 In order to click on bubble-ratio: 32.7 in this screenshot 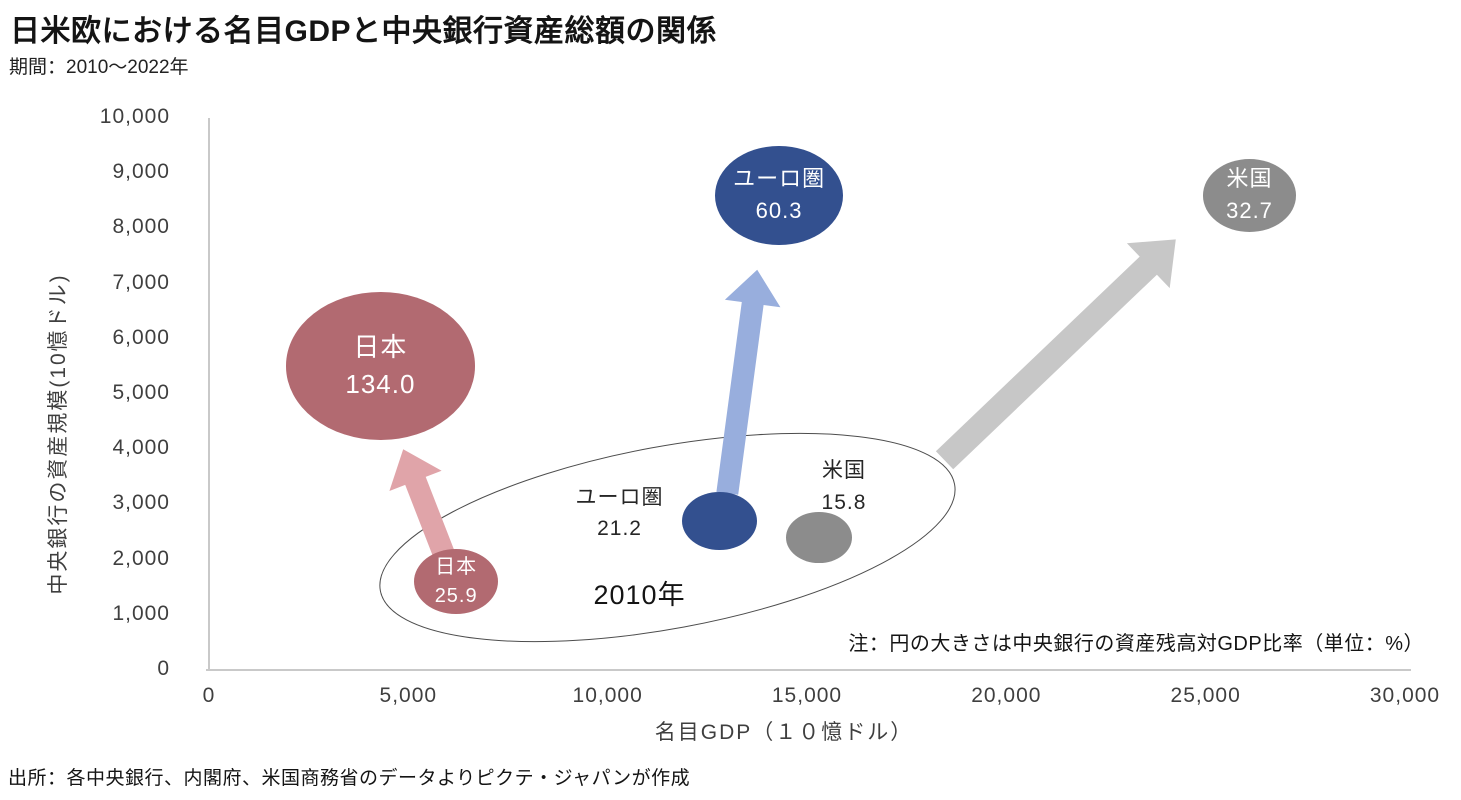, I will do `click(1249, 211)`.